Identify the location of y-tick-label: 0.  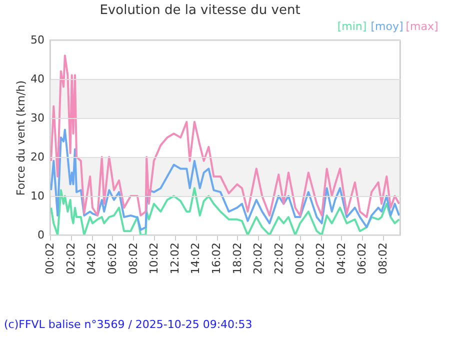
(41, 235).